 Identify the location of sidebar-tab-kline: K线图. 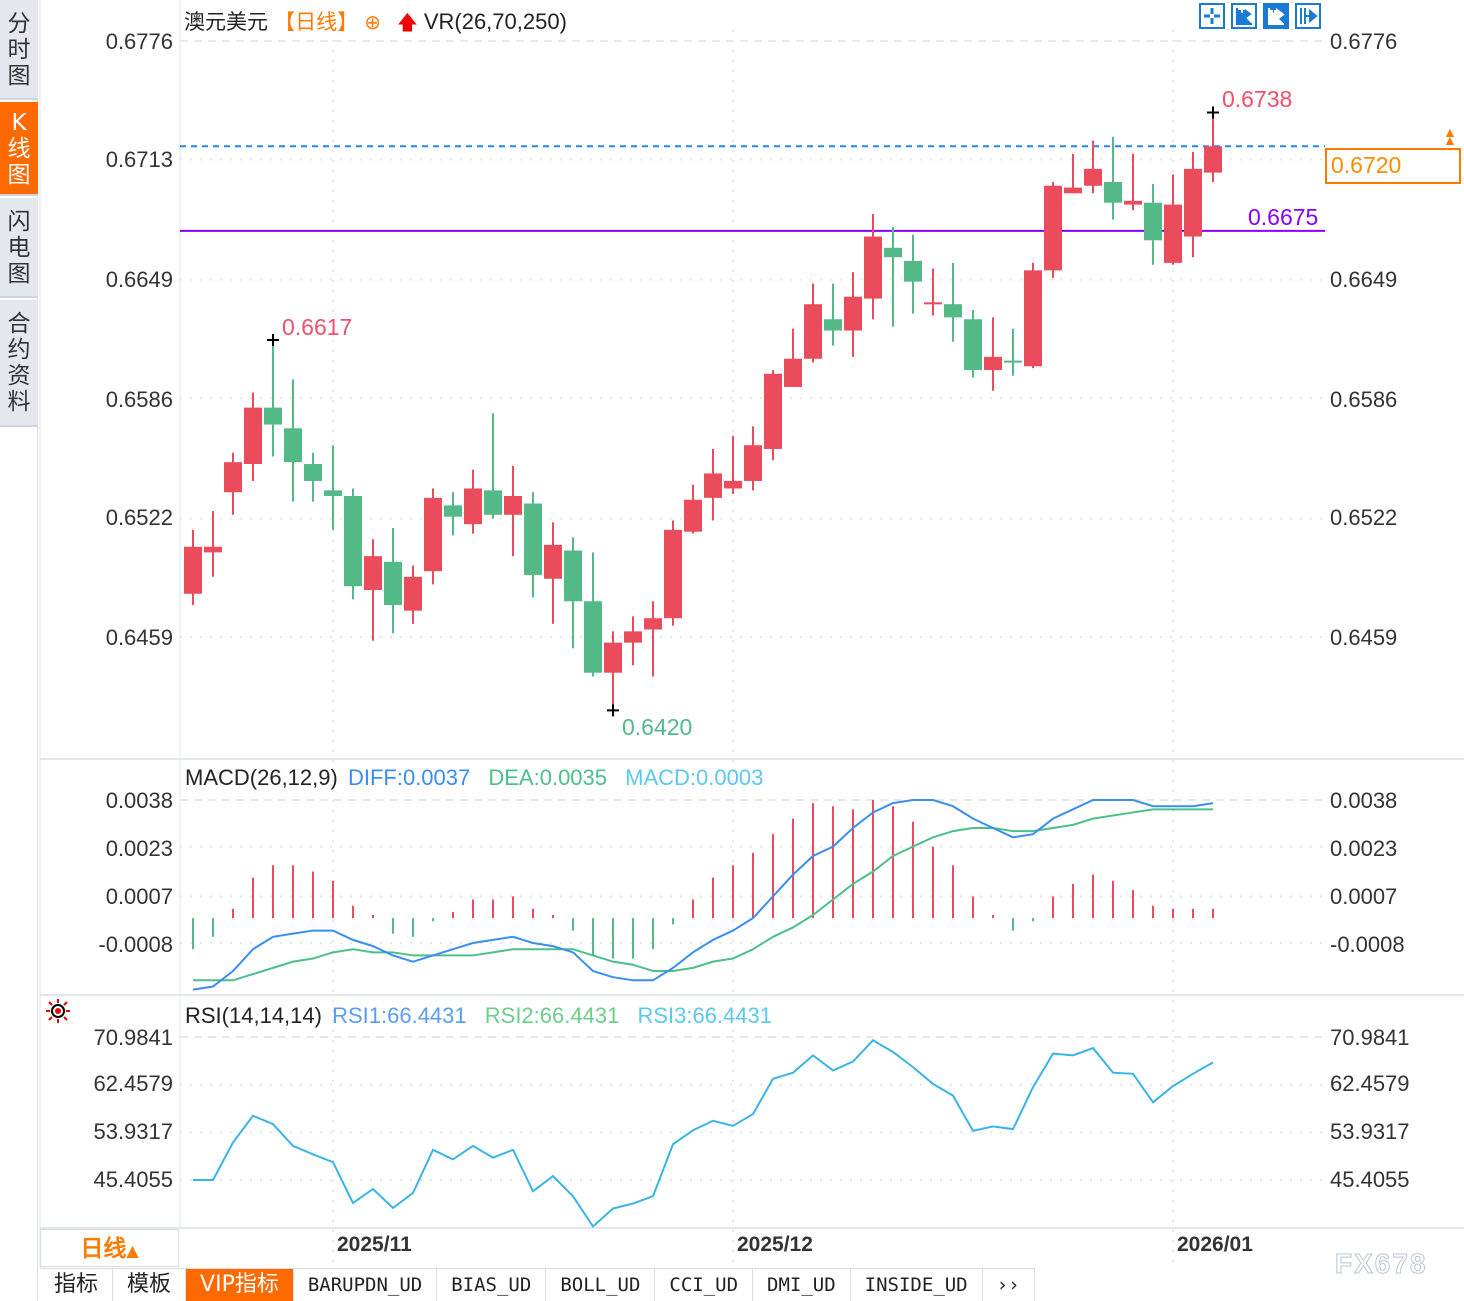
(19, 149).